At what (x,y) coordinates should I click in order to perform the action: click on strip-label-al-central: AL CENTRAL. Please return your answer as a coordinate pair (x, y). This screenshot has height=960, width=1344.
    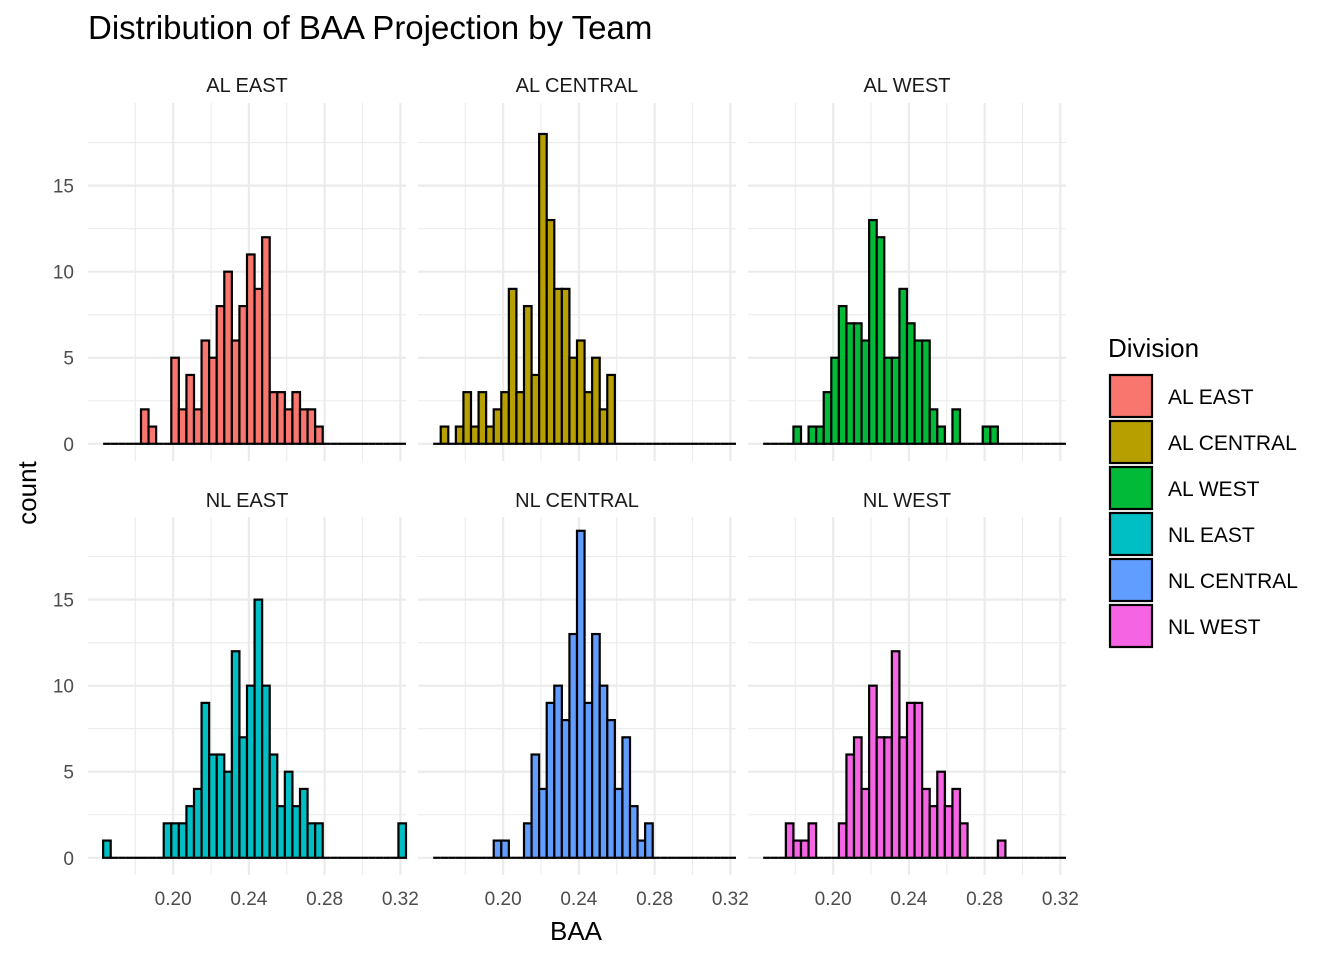
    Looking at the image, I should click on (577, 86).